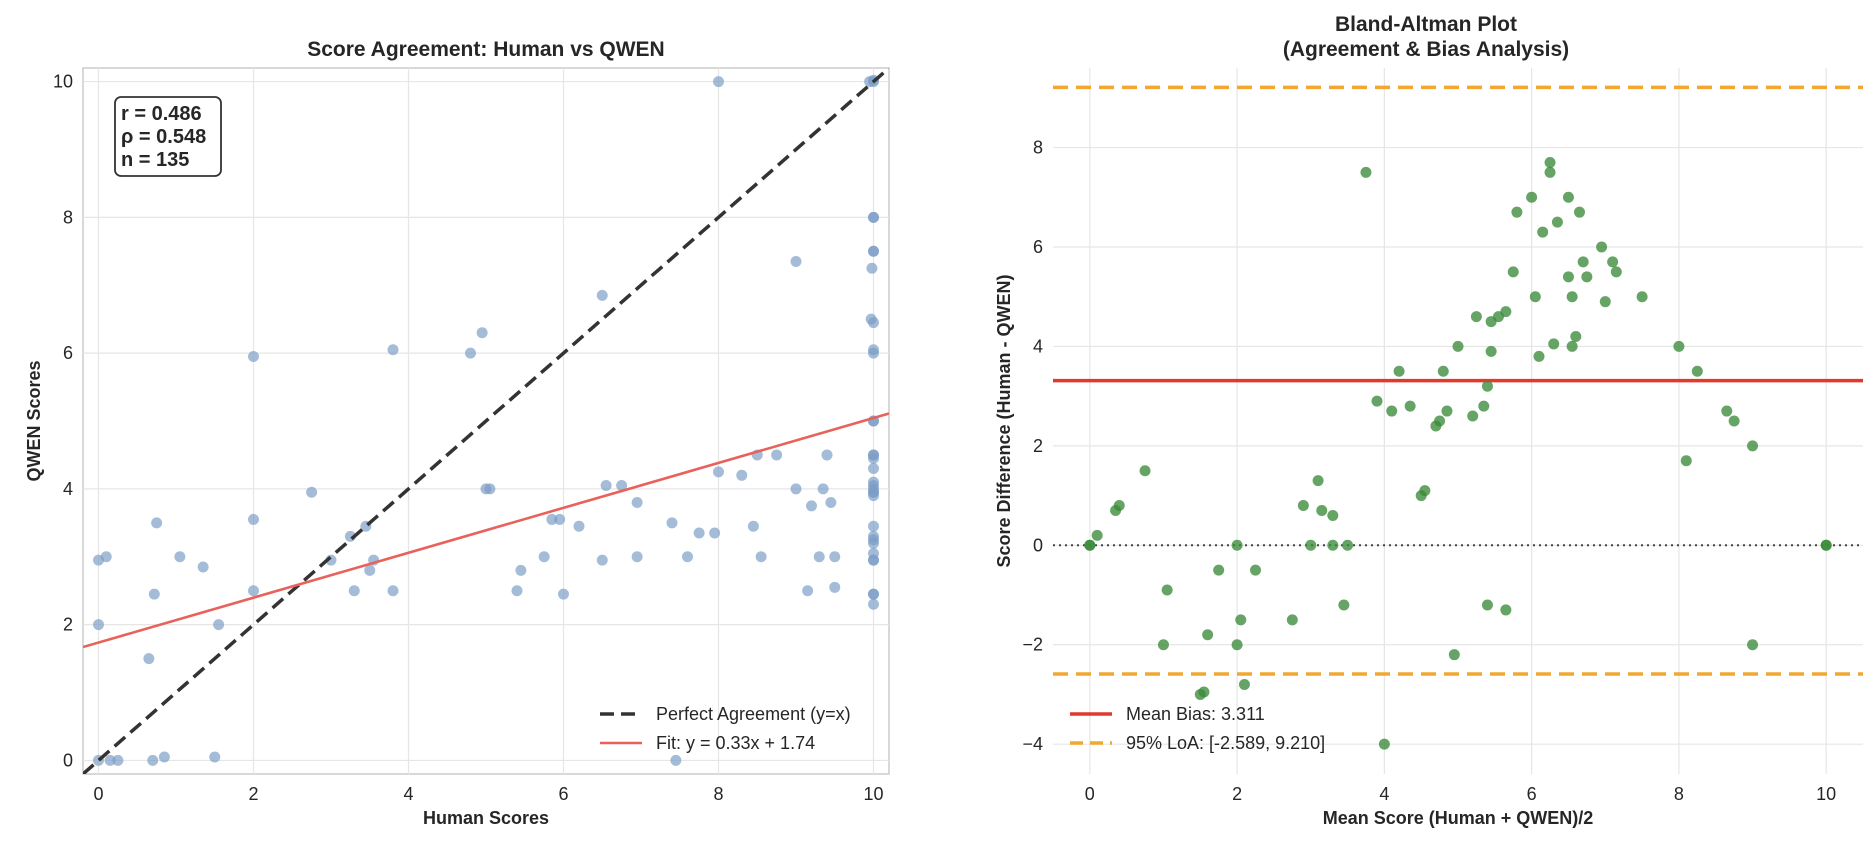 This screenshot has width=1874, height=845. What do you see at coordinates (753, 714) in the screenshot?
I see `legend-identity-label: Perfect Agreement (y=x)` at bounding box center [753, 714].